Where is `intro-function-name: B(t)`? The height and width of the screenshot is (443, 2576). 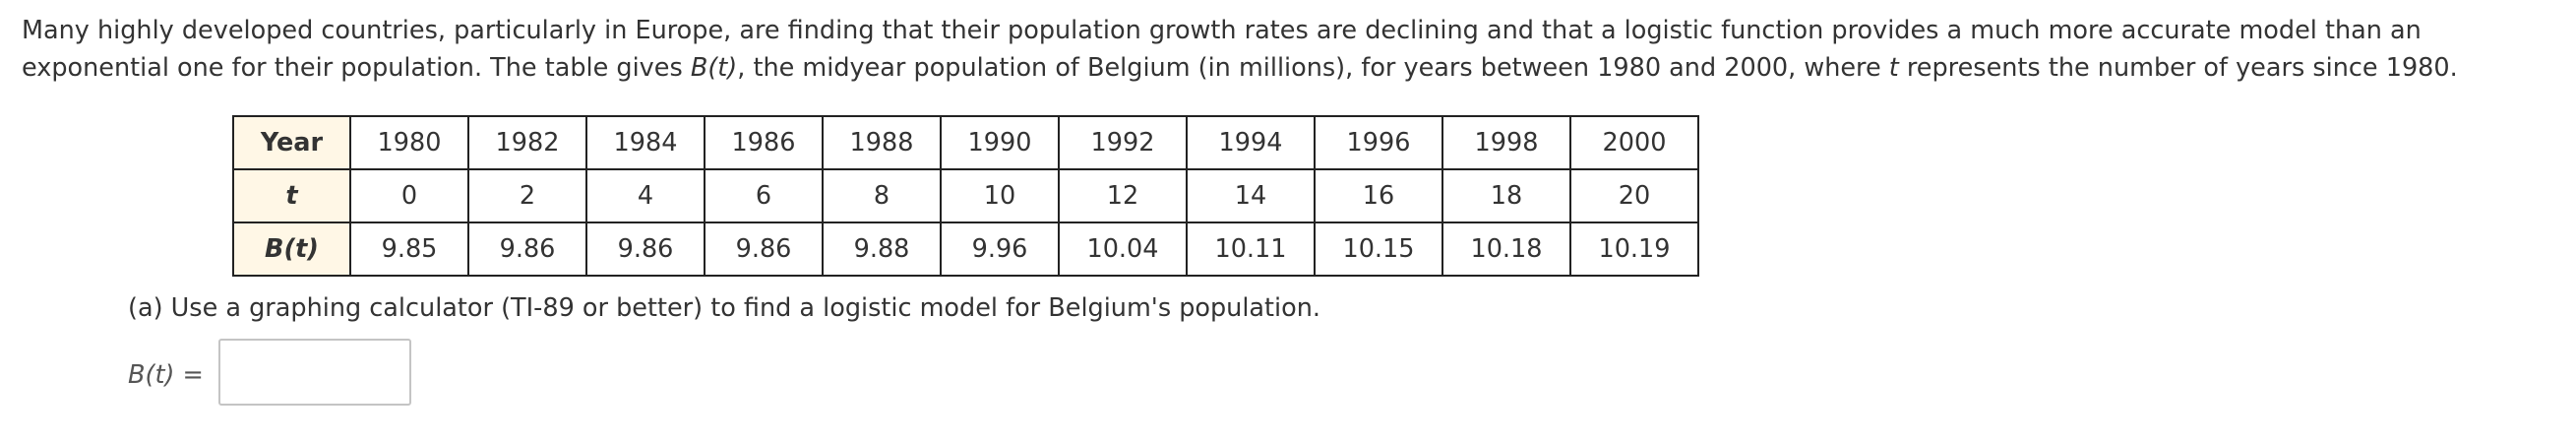
intro-function-name: B(t) is located at coordinates (714, 68).